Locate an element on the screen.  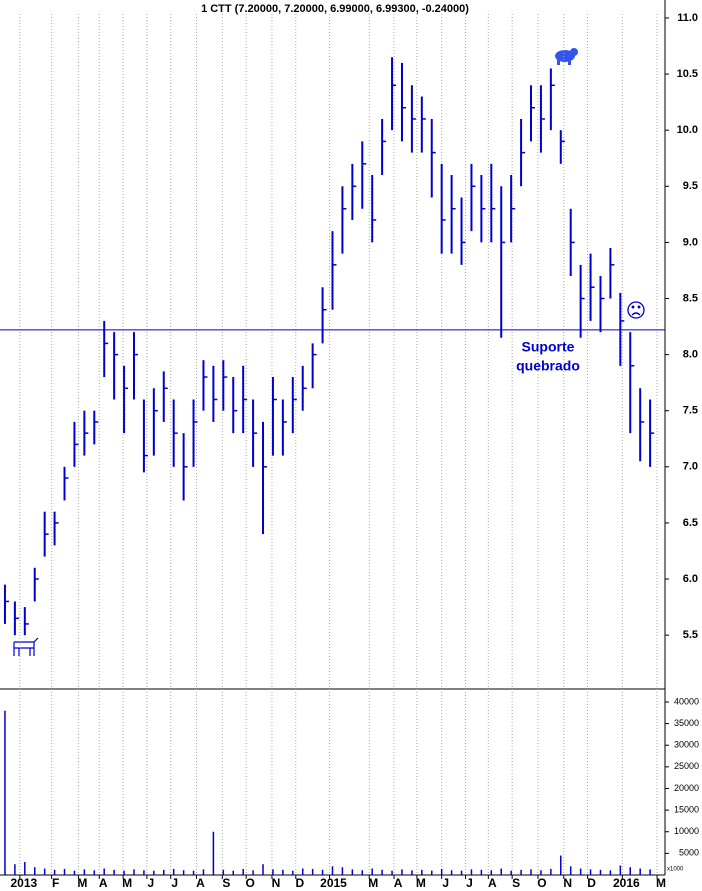
y-tick-label: 5.5 is located at coordinates (690, 635).